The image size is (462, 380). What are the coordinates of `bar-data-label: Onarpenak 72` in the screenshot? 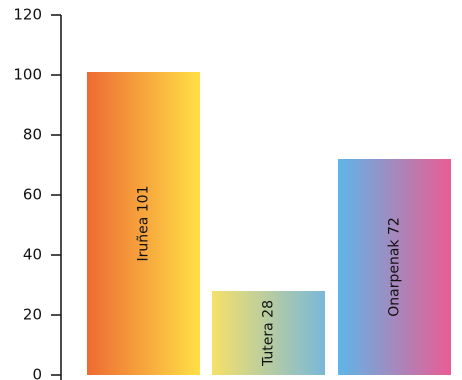 It's located at (395, 267).